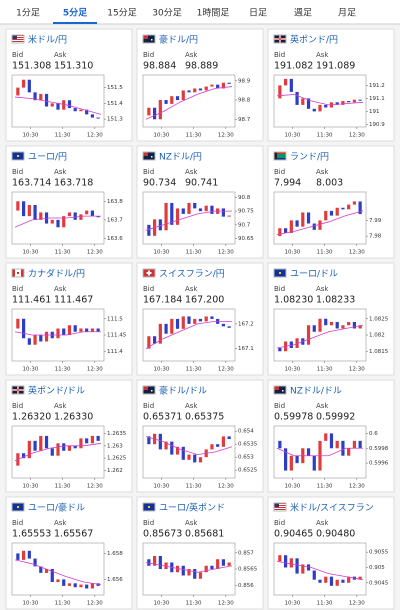  I want to click on pair-name: 米ドル/スイスフラン, so click(332, 508).